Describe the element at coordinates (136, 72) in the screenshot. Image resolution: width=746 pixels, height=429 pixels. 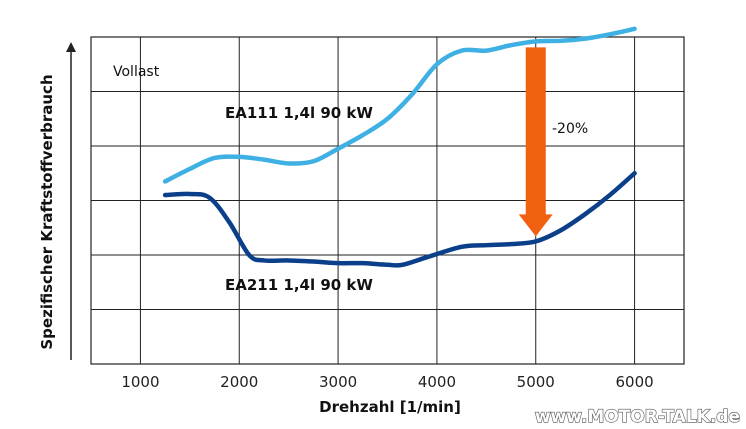
I see `condition-label: Vollast` at that location.